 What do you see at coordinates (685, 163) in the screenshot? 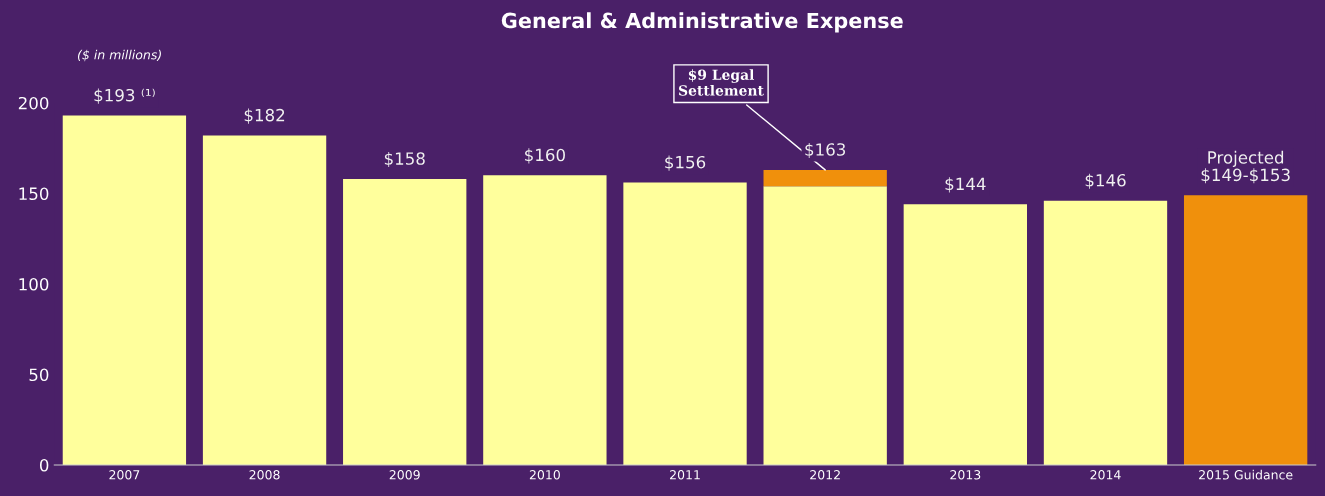
I see `total-label: $156` at bounding box center [685, 163].